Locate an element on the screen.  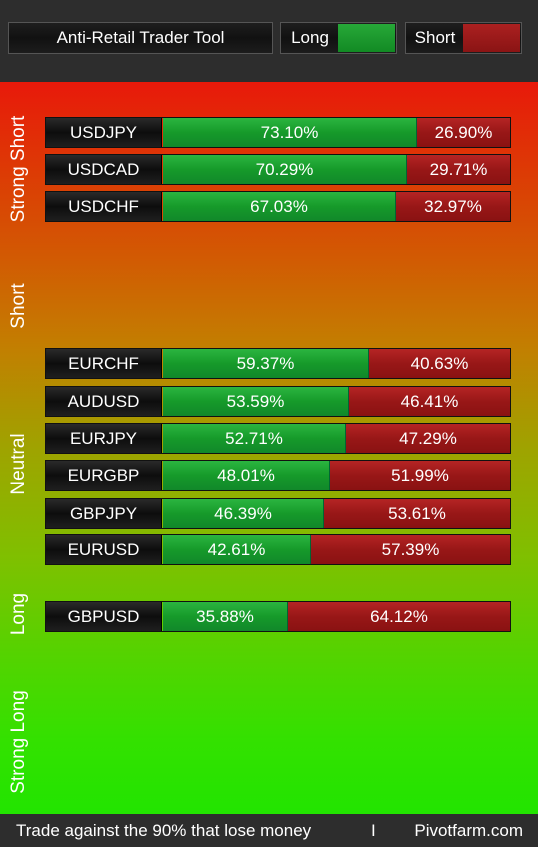
pair-label: EURJPY is located at coordinates (104, 438).